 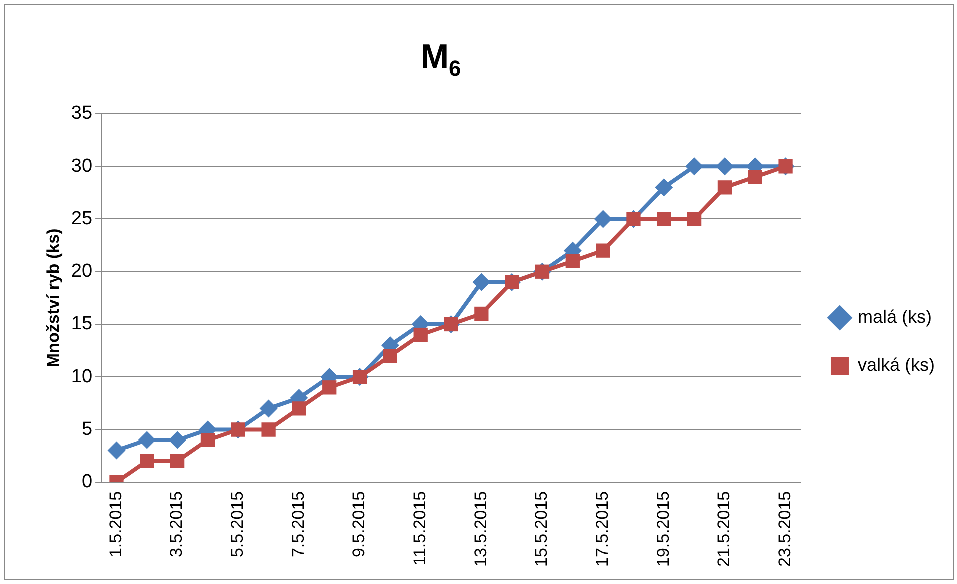 What do you see at coordinates (238, 524) in the screenshot?
I see `x-tick-label: 5.5.2015` at bounding box center [238, 524].